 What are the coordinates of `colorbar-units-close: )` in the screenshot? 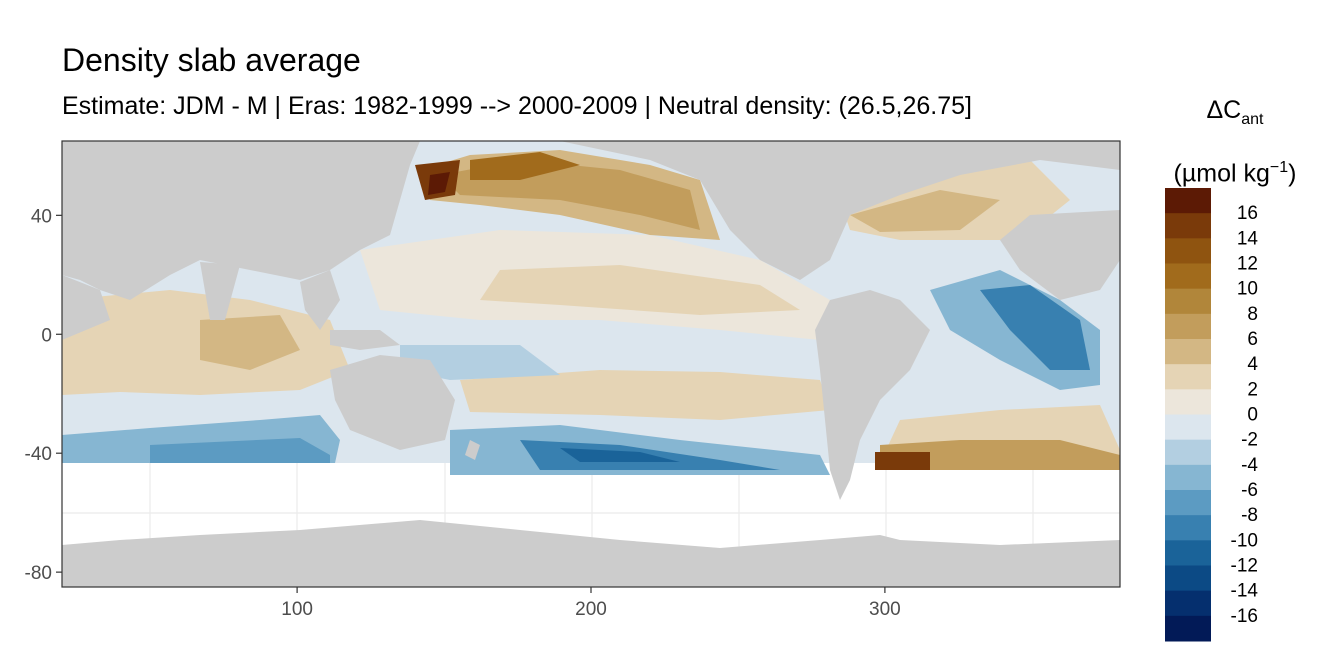 It's located at (1292, 173).